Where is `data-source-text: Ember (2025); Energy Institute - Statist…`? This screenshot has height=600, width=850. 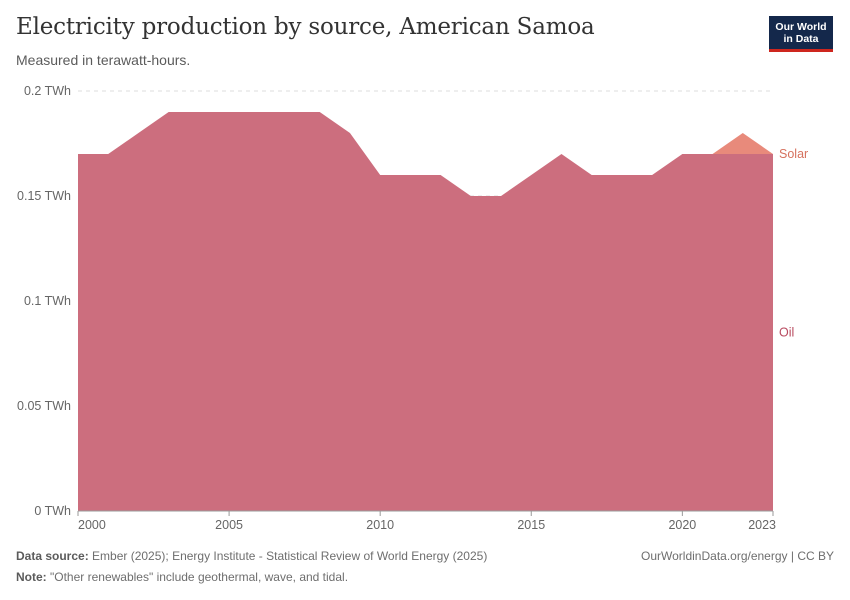
data-source-text: Ember (2025); Energy Institute - Statist… is located at coordinates (288, 556).